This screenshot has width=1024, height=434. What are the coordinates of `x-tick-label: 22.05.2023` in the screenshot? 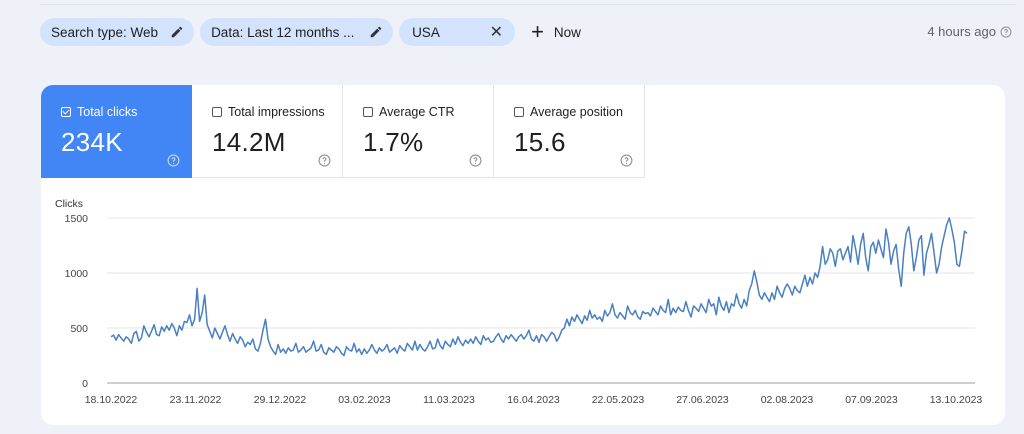 It's located at (618, 400).